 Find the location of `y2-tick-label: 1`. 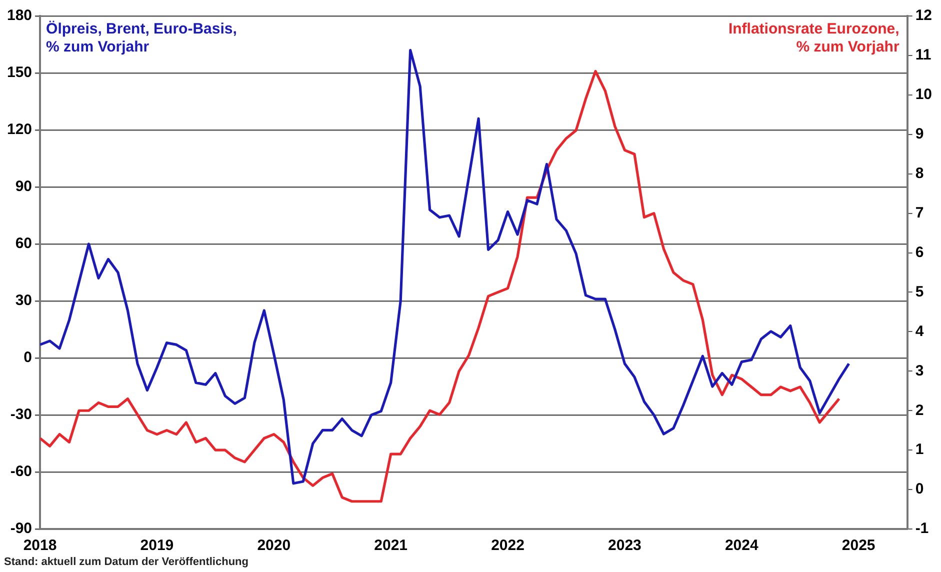

y2-tick-label: 1 is located at coordinates (919, 449).